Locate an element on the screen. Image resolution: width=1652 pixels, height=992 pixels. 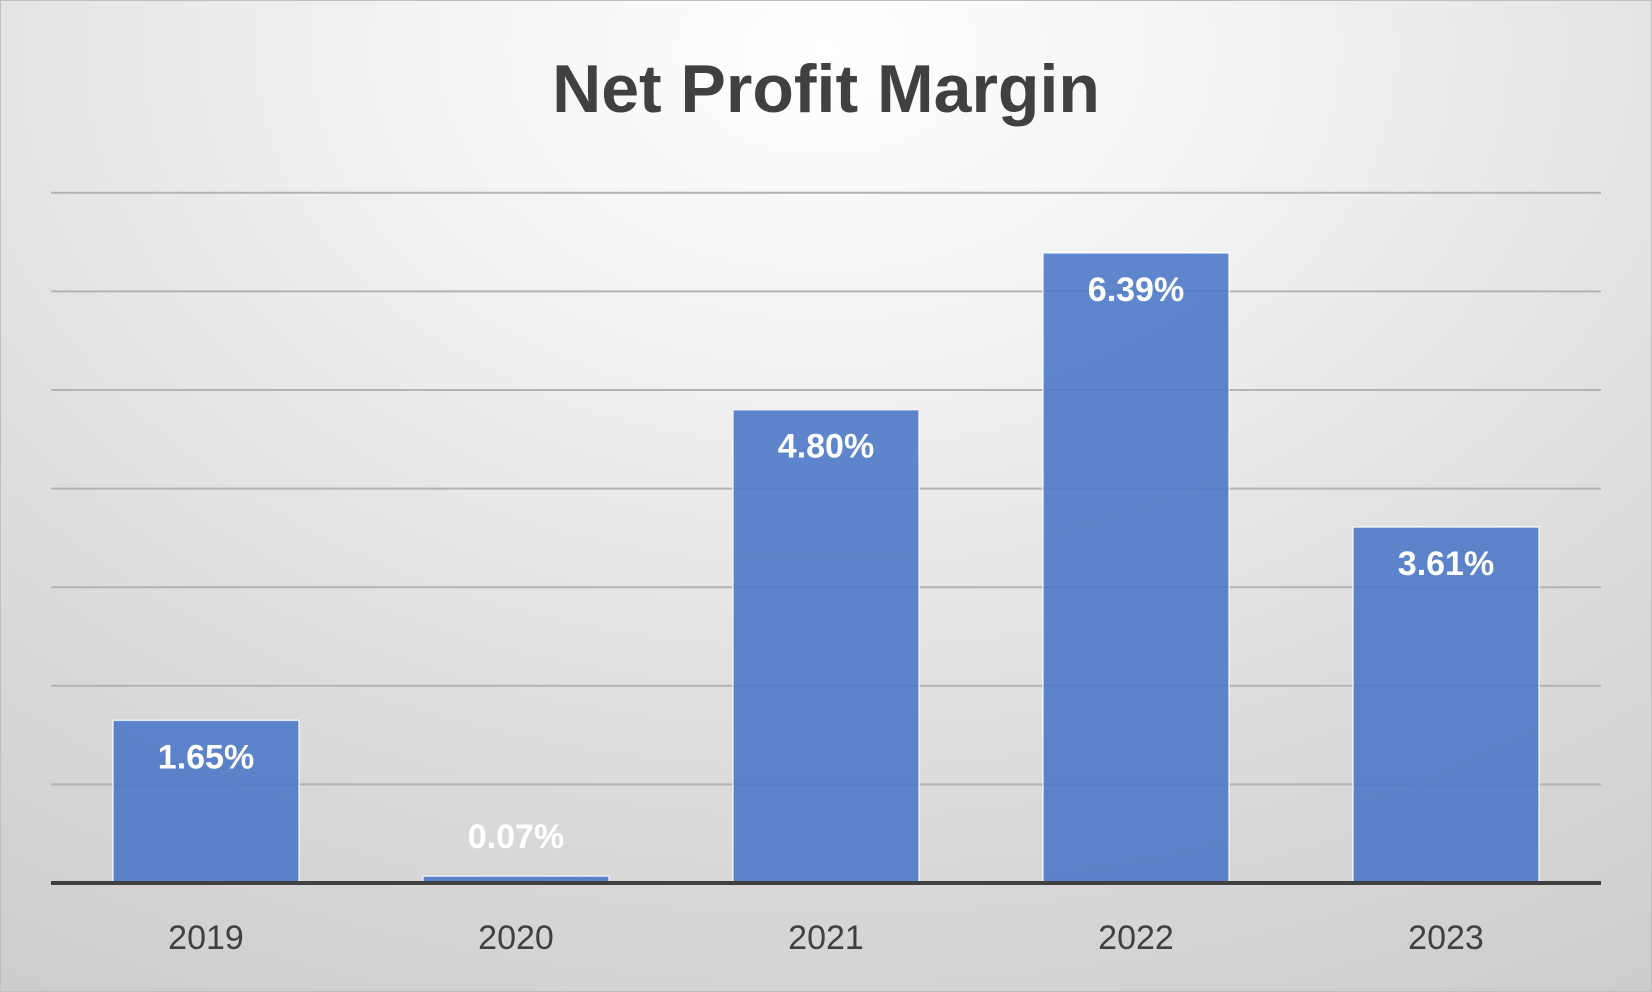
x-tick-label: 2023 is located at coordinates (1446, 938).